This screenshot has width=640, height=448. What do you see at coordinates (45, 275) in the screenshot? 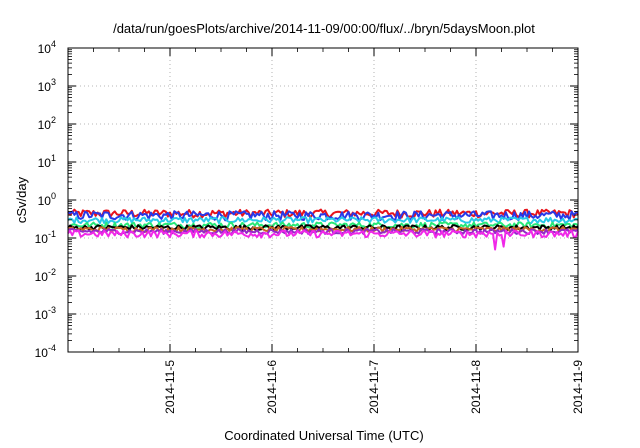
I see `y-tick-label: 10⁻²` at bounding box center [45, 275].